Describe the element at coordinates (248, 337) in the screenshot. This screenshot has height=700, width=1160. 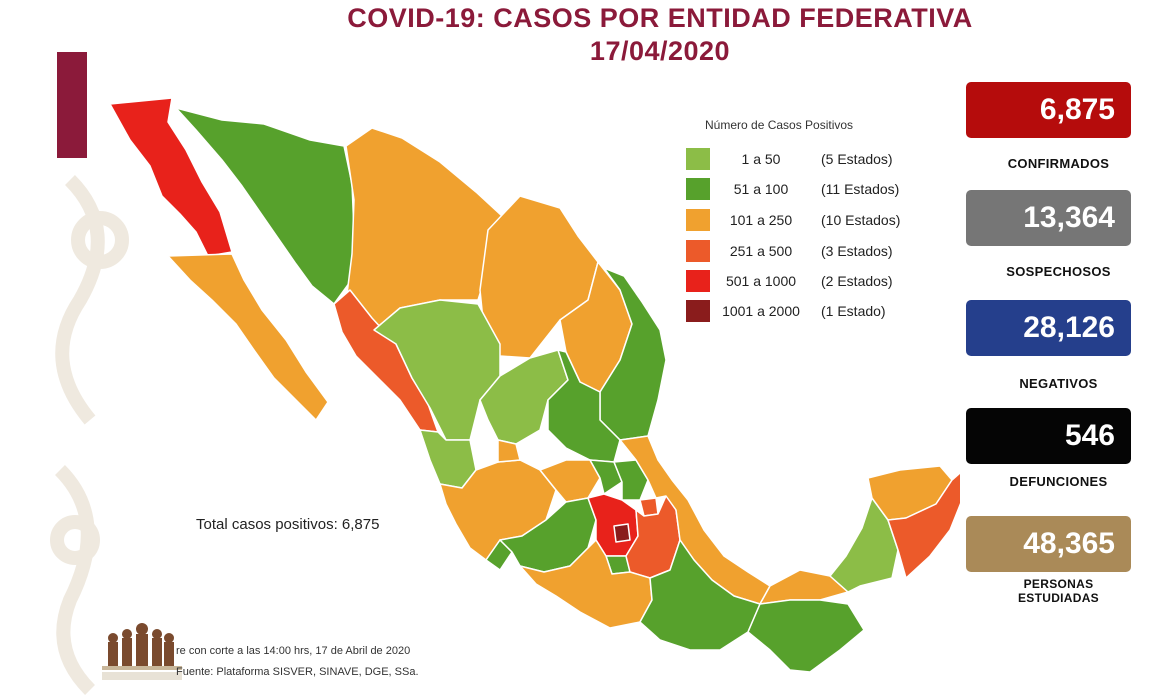
I see `region-baja-california-sur` at that location.